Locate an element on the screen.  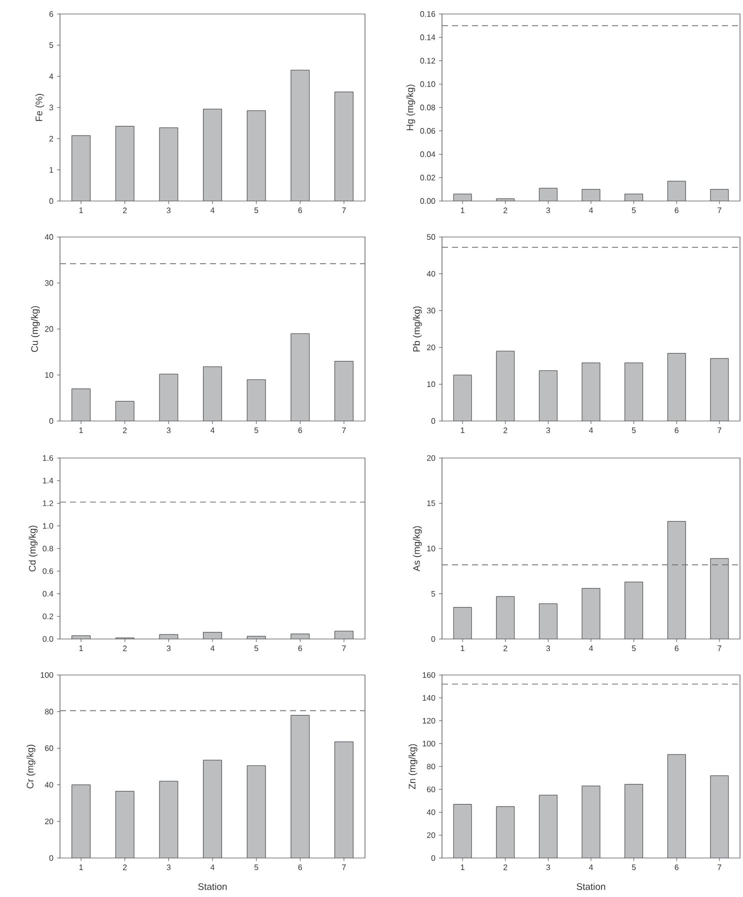
y-axis-title: Pb (mg/kg) is located at coordinates (417, 329).